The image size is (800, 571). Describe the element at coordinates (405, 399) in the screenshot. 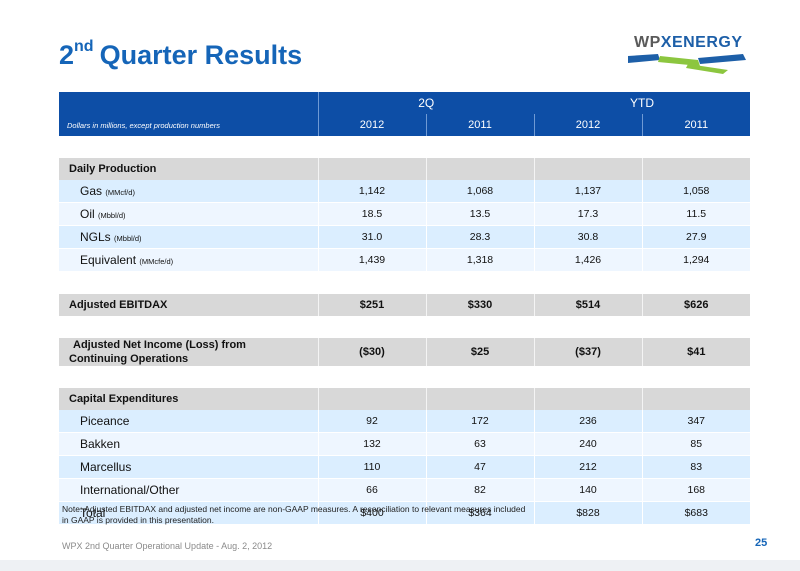

I see `section-capital-expenditures: Capital Expenditures` at that location.